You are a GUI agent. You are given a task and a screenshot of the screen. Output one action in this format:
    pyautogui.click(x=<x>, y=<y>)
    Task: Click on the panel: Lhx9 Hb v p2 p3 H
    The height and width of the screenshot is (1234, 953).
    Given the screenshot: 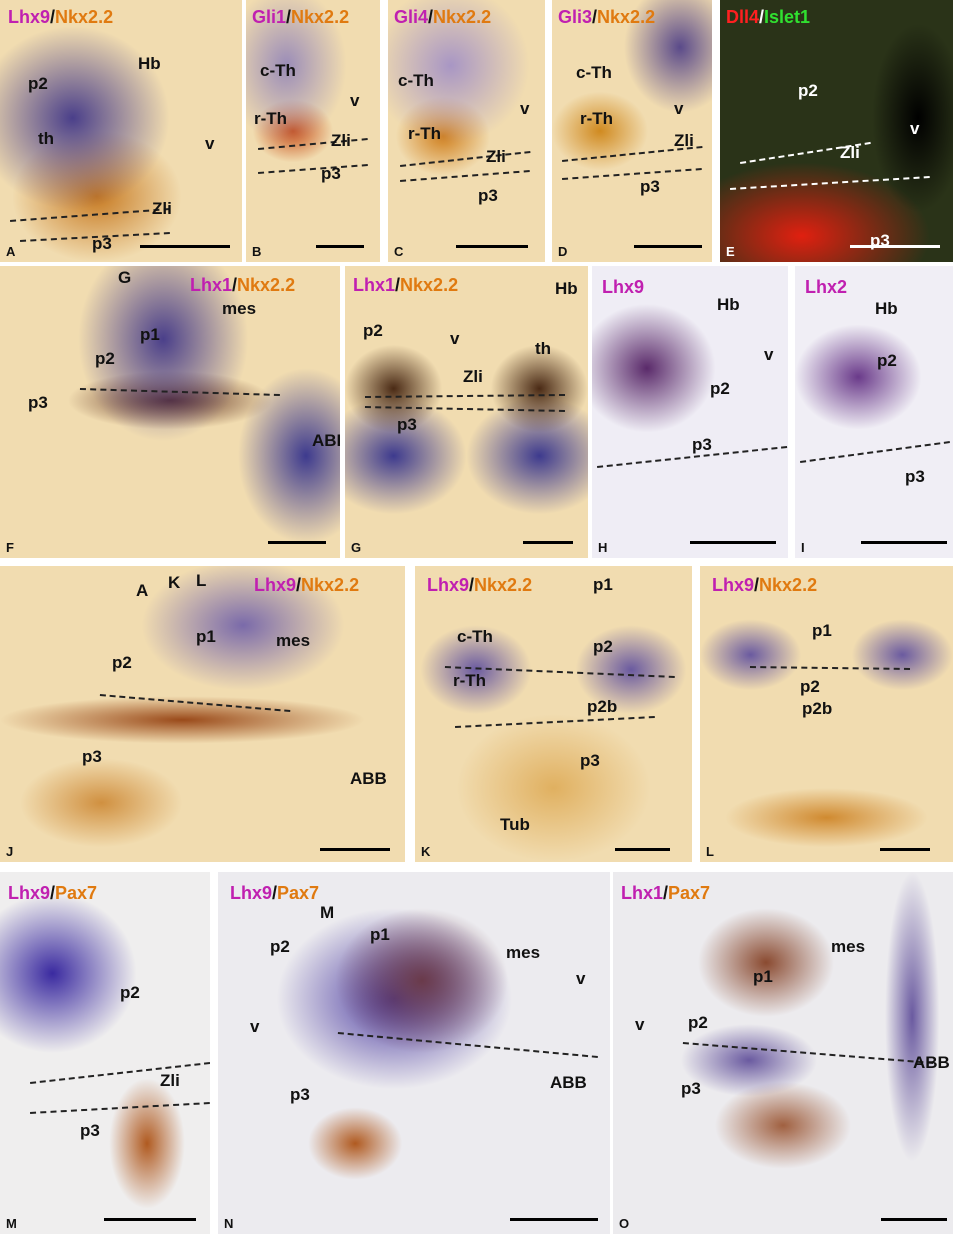 What is the action you would take?
    pyautogui.click(x=690, y=412)
    